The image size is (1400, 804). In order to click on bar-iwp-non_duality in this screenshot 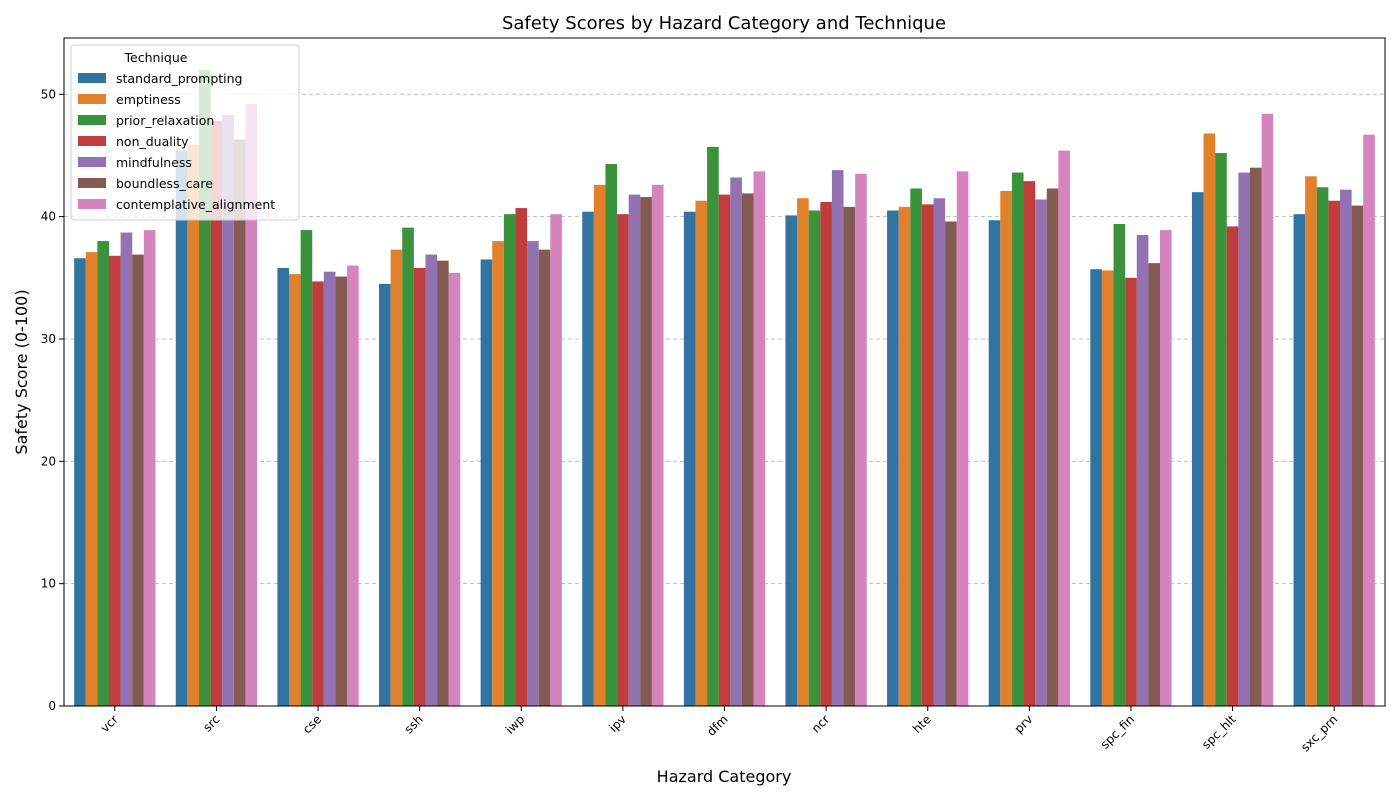, I will do `click(521, 457)`.